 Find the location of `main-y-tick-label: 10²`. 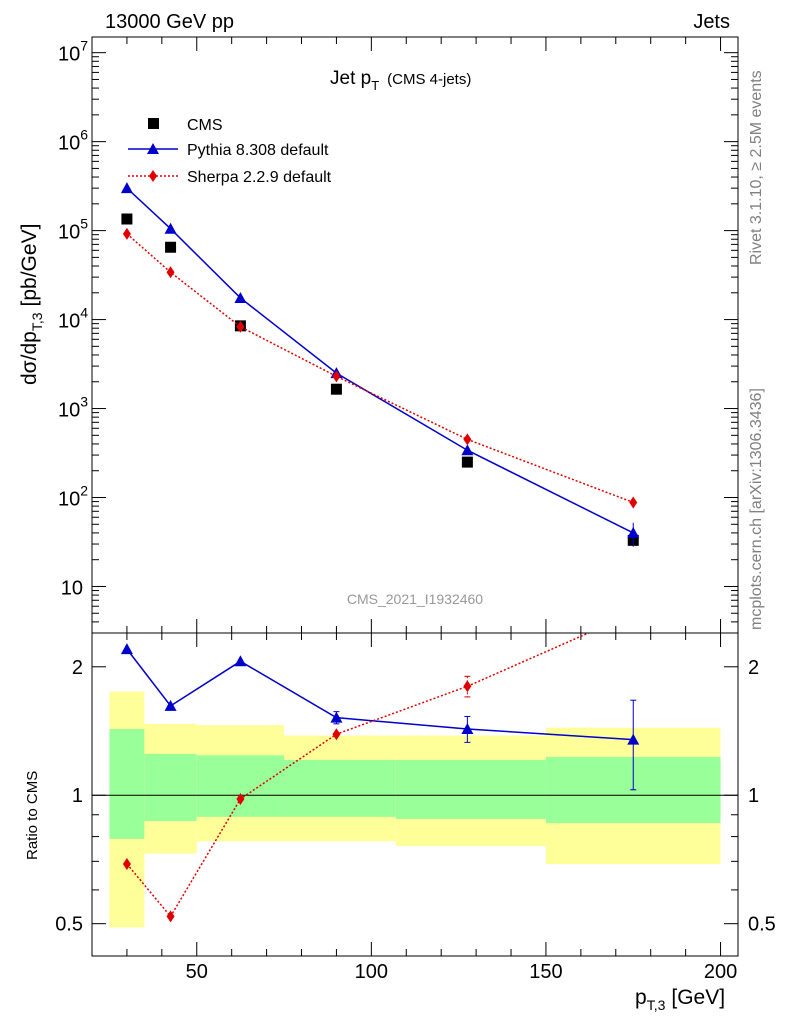

main-y-tick-label: 10² is located at coordinates (73, 497).